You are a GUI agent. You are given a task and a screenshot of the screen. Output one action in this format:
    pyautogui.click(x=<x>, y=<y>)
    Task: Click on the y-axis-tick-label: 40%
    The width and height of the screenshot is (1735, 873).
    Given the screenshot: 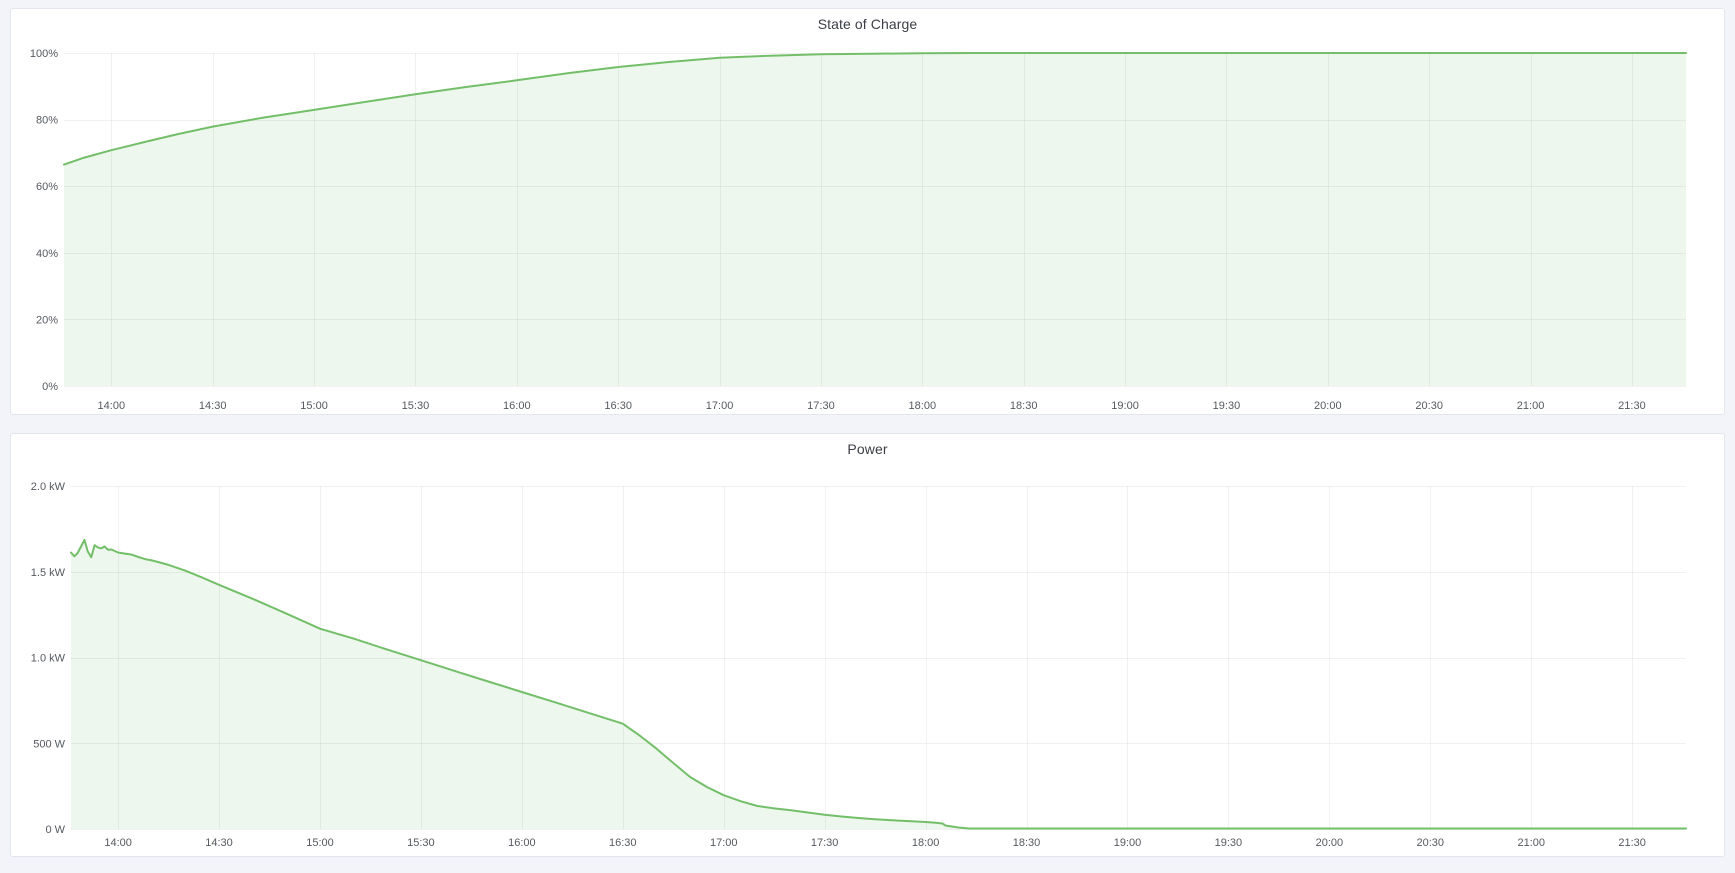 What is the action you would take?
    pyautogui.click(x=47, y=254)
    